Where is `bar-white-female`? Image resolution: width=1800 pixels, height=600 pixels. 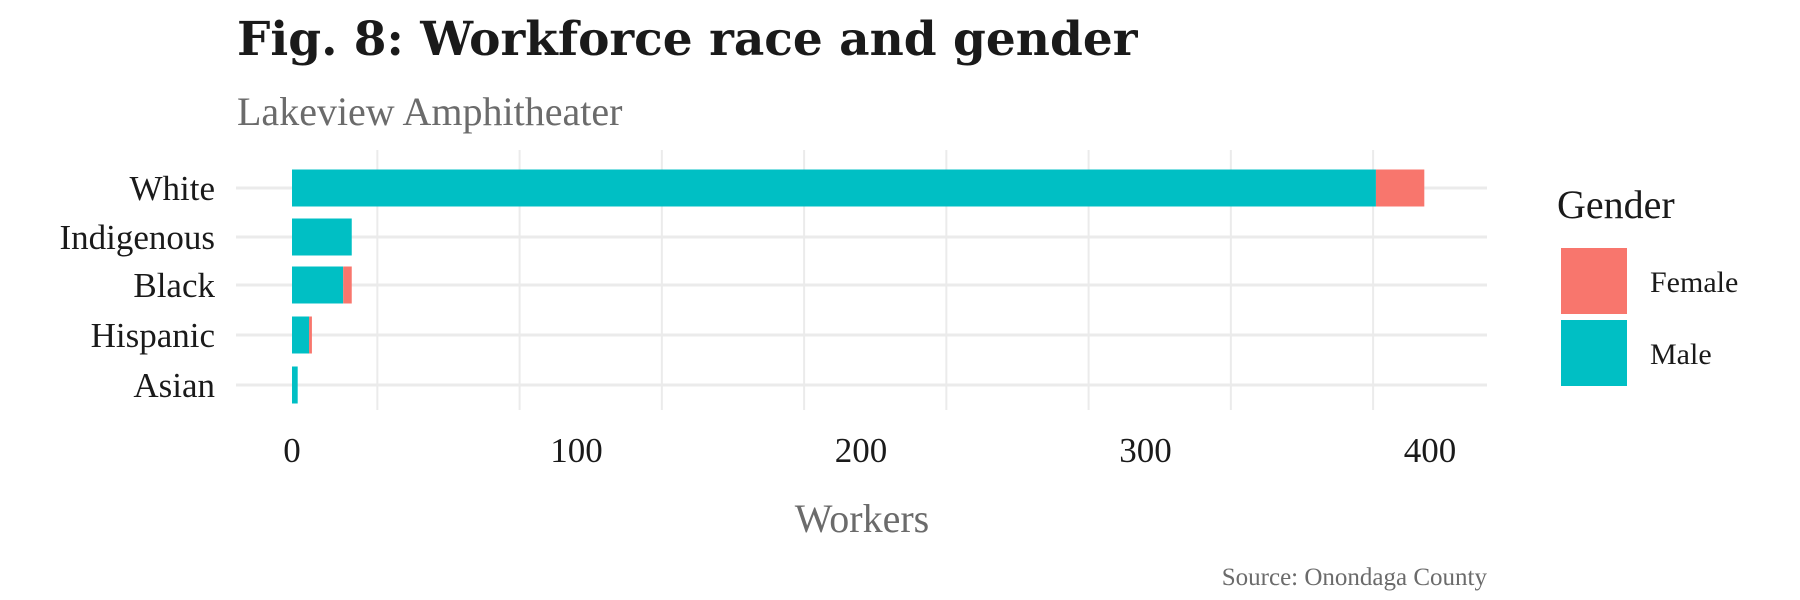
bar-white-female is located at coordinates (1400, 188).